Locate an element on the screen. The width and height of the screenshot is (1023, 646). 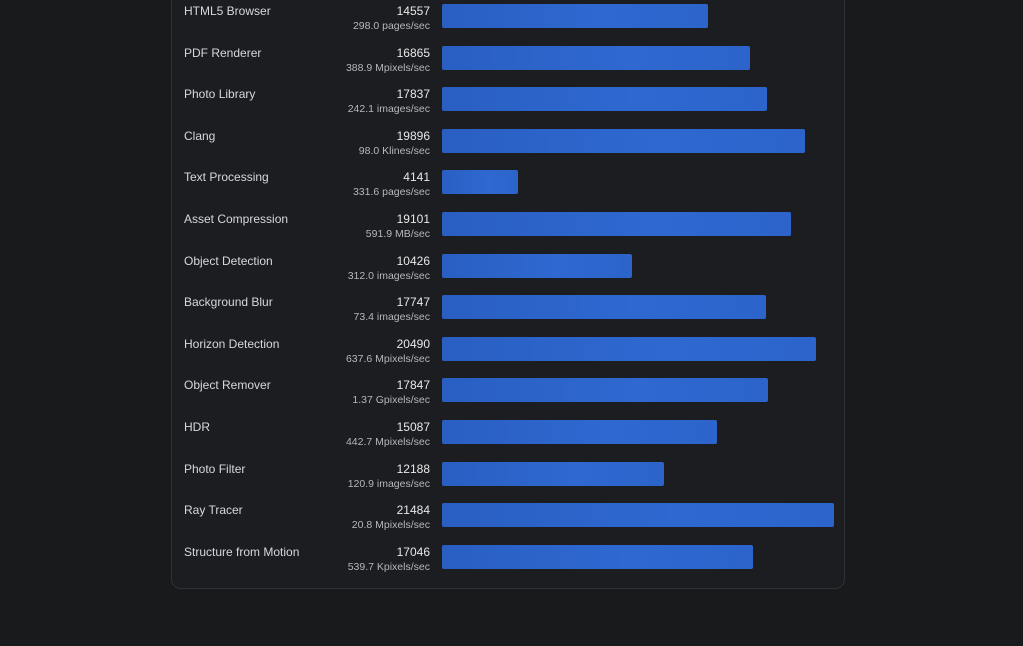
benchmark-row: Text Processing 4141 331.6 pages/sec is located at coordinates (508, 188).